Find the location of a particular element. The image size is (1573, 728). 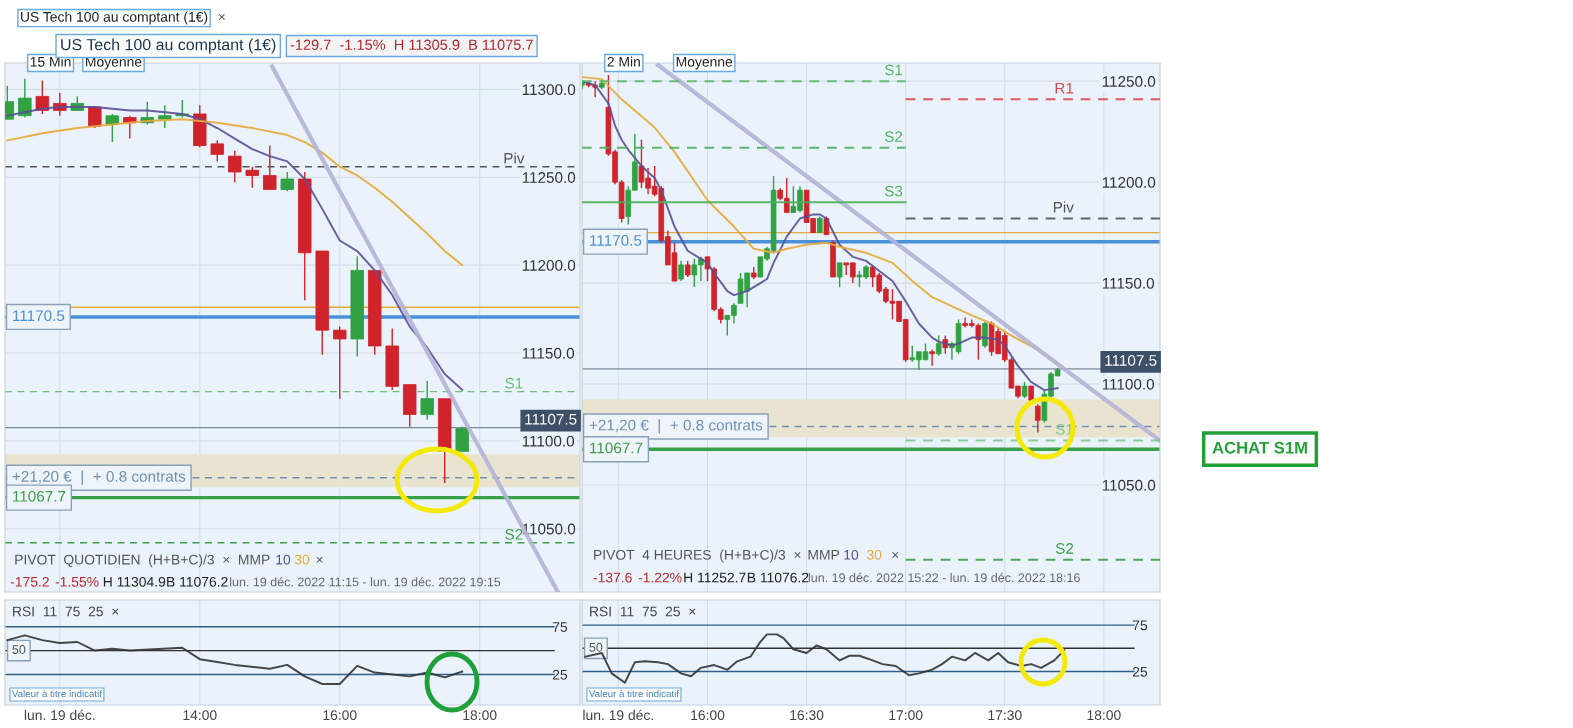

annotation: -175.2 is located at coordinates (29, 581).